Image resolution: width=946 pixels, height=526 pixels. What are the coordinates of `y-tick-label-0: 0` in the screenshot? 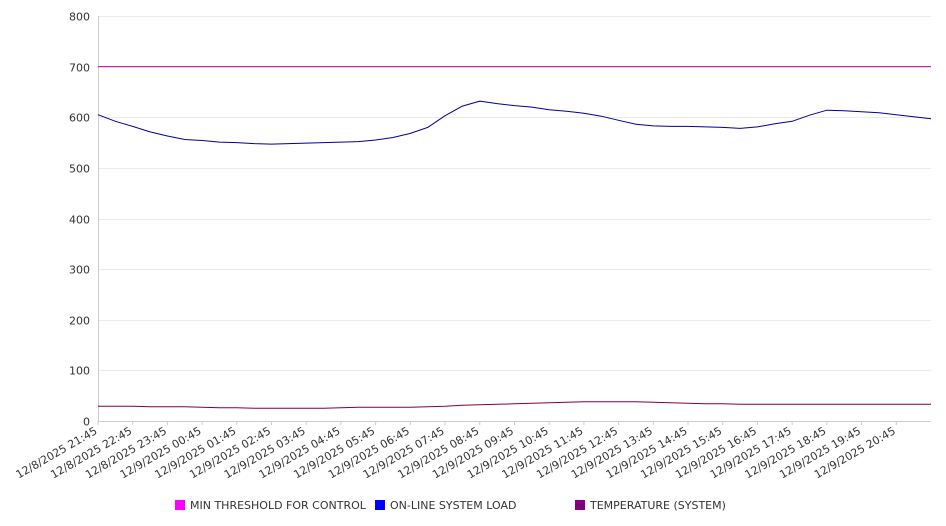 It's located at (86, 422).